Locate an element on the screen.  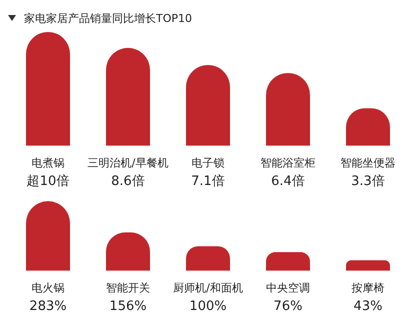
data-label: 283% is located at coordinates (48, 306).